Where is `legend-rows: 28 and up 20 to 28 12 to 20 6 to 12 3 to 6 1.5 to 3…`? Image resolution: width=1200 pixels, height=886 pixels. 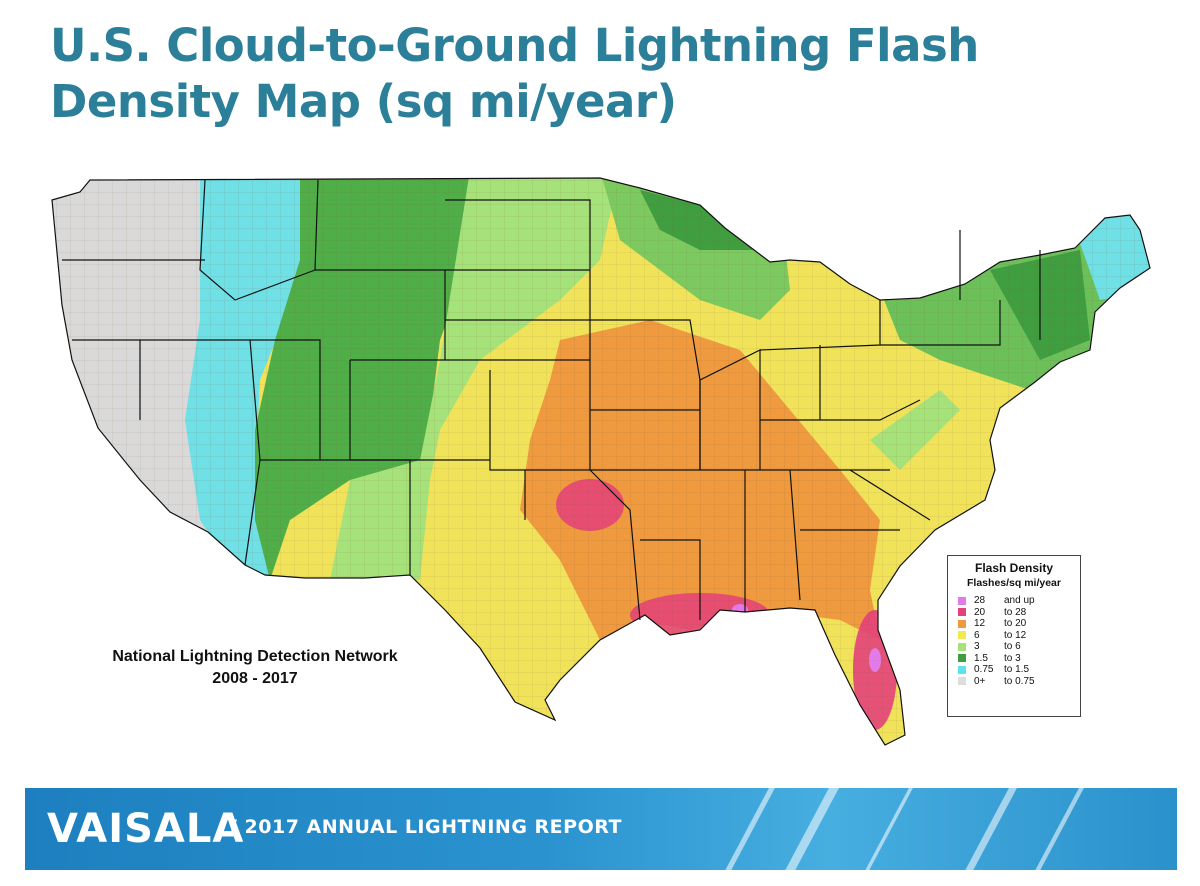
legend-rows: 28 and up 20 to 28 12 to 20 6 to 12 3 to 6 1.5 to 3… is located at coordinates (1014, 641).